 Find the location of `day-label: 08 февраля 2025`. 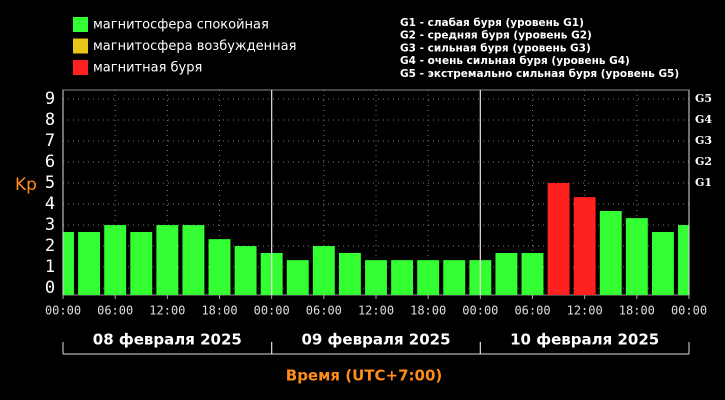

day-label: 08 февраля 2025 is located at coordinates (167, 340).